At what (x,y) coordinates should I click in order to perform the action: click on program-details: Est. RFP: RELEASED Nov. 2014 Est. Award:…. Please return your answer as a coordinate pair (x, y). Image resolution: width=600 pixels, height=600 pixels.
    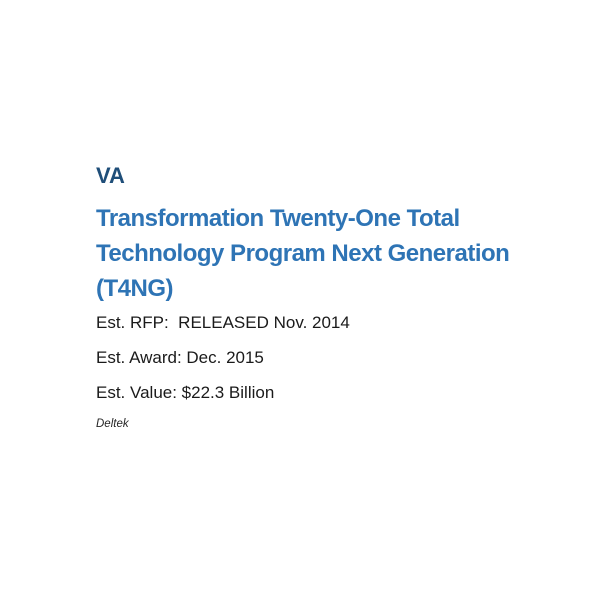
    Looking at the image, I should click on (326, 364).